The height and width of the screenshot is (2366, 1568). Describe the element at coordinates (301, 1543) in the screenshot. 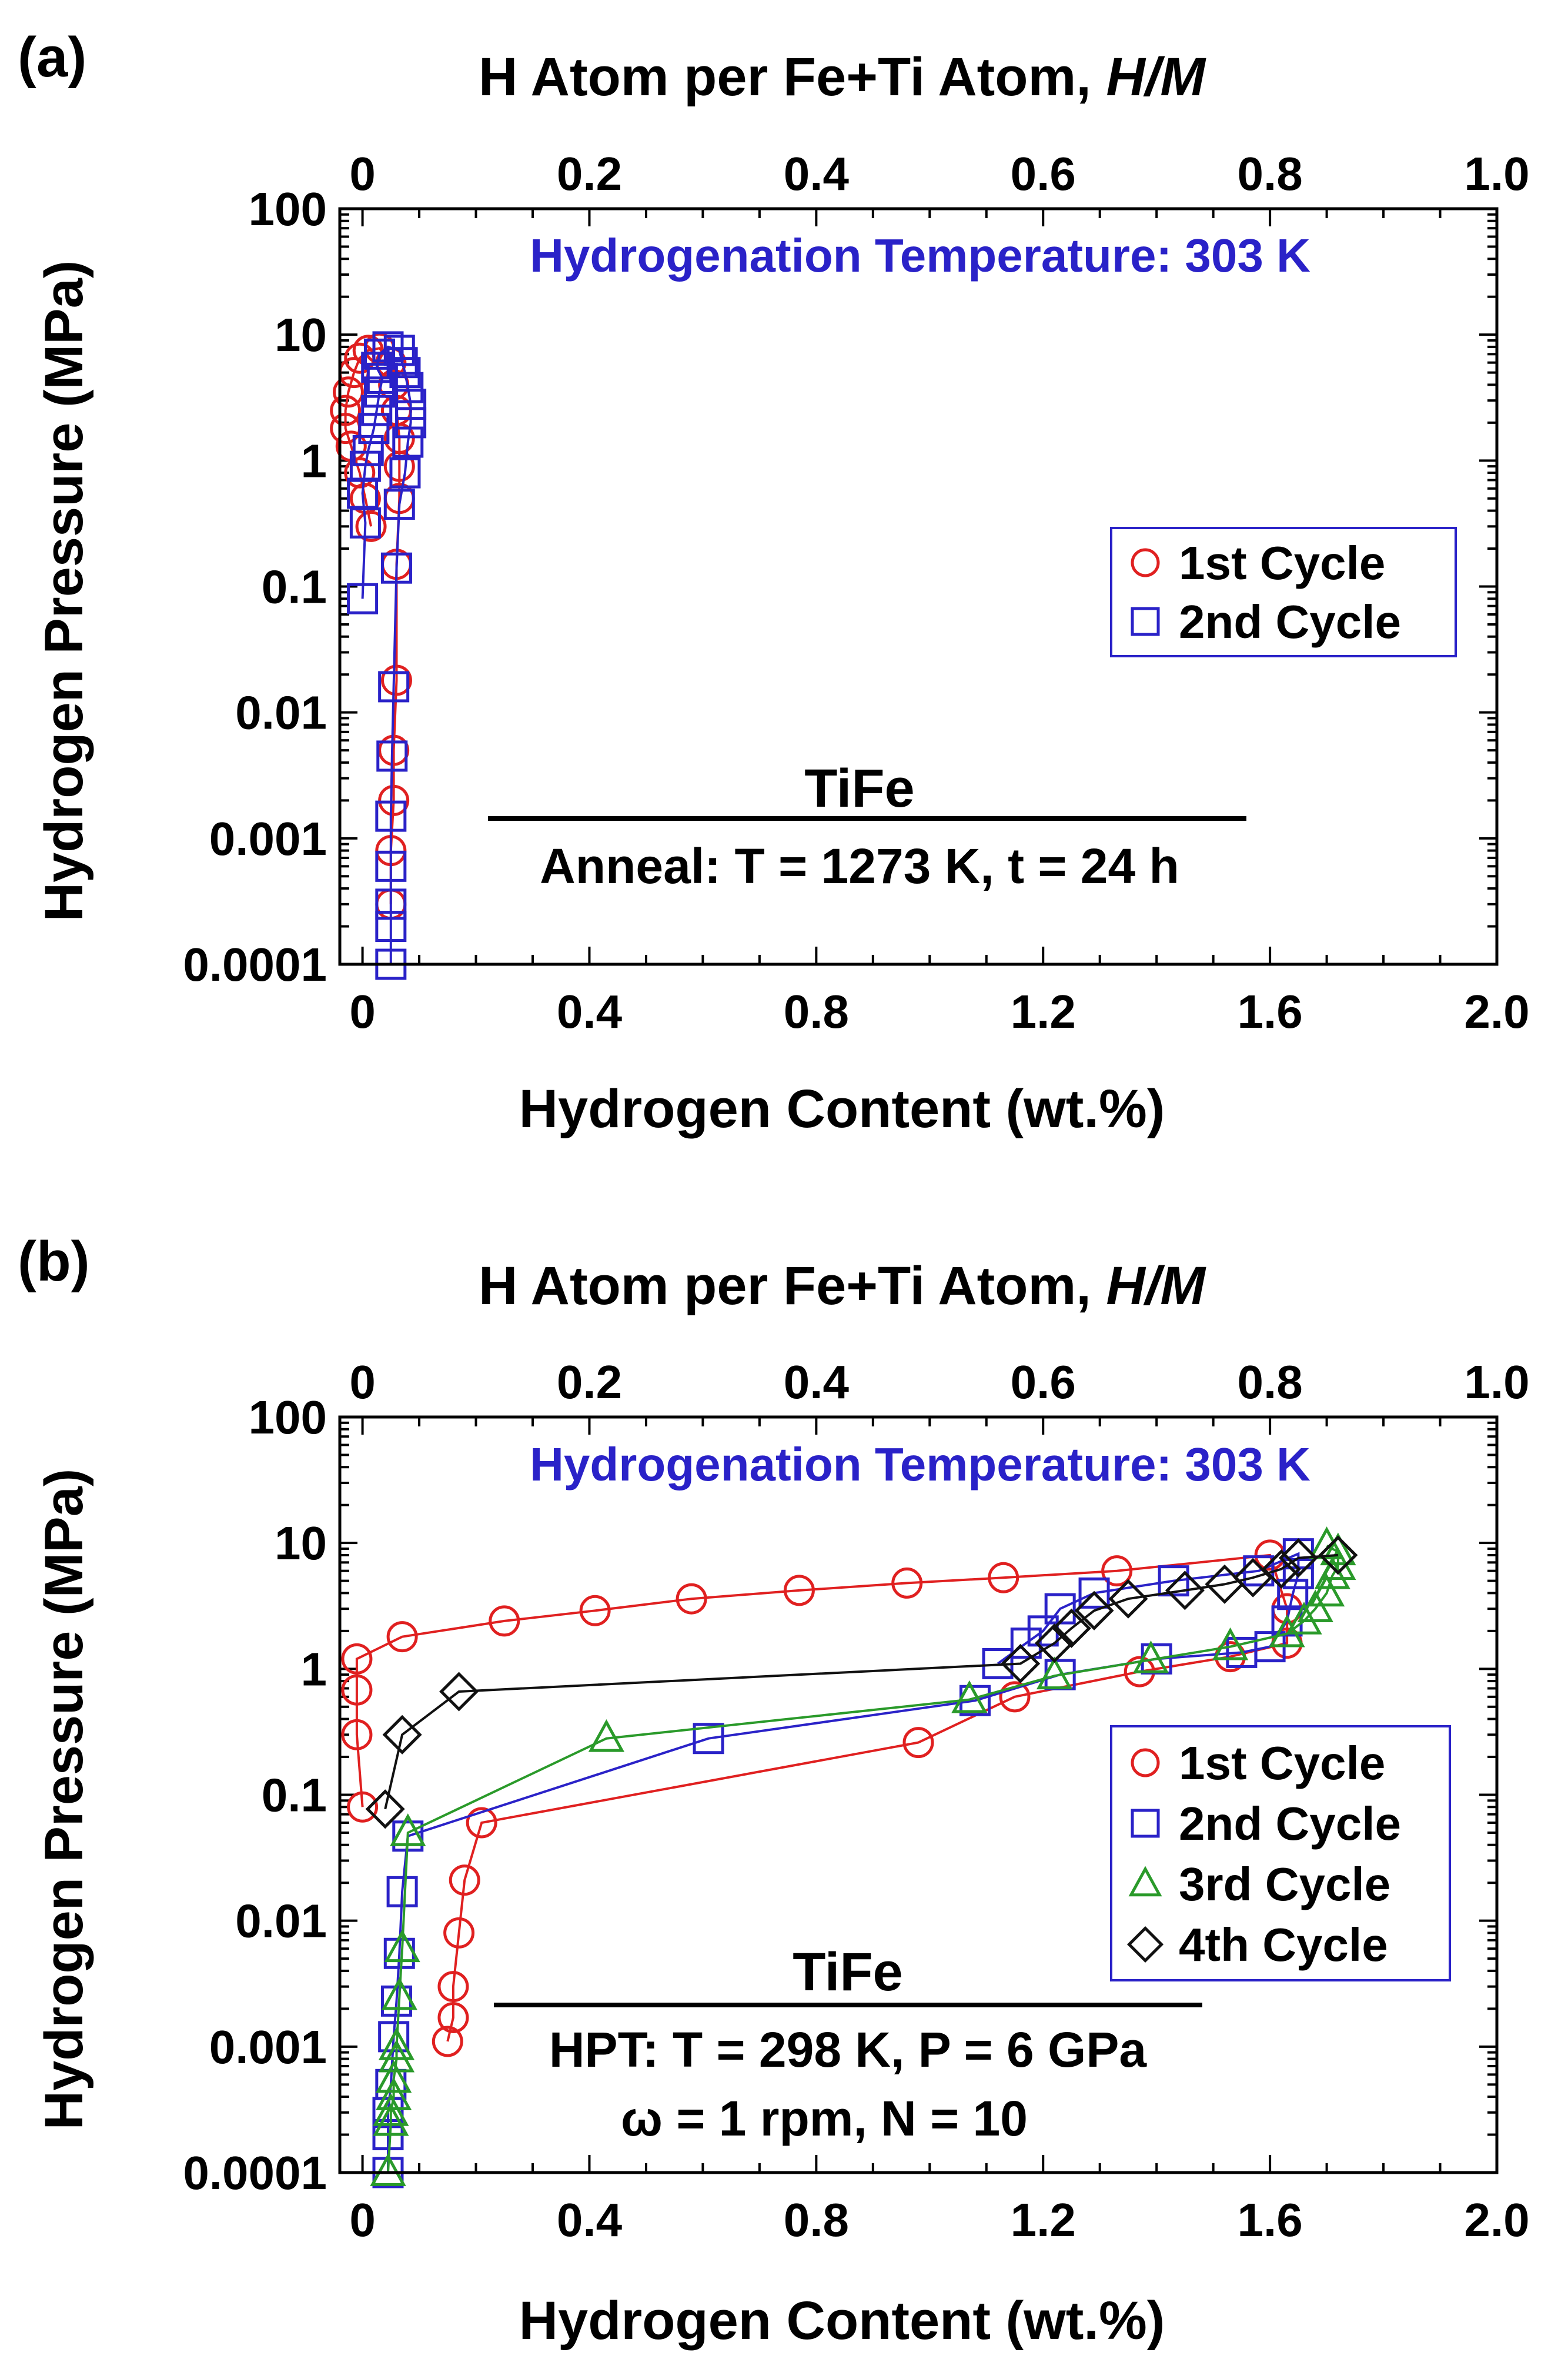

I see `panel-b-y-tick-label: 10` at that location.